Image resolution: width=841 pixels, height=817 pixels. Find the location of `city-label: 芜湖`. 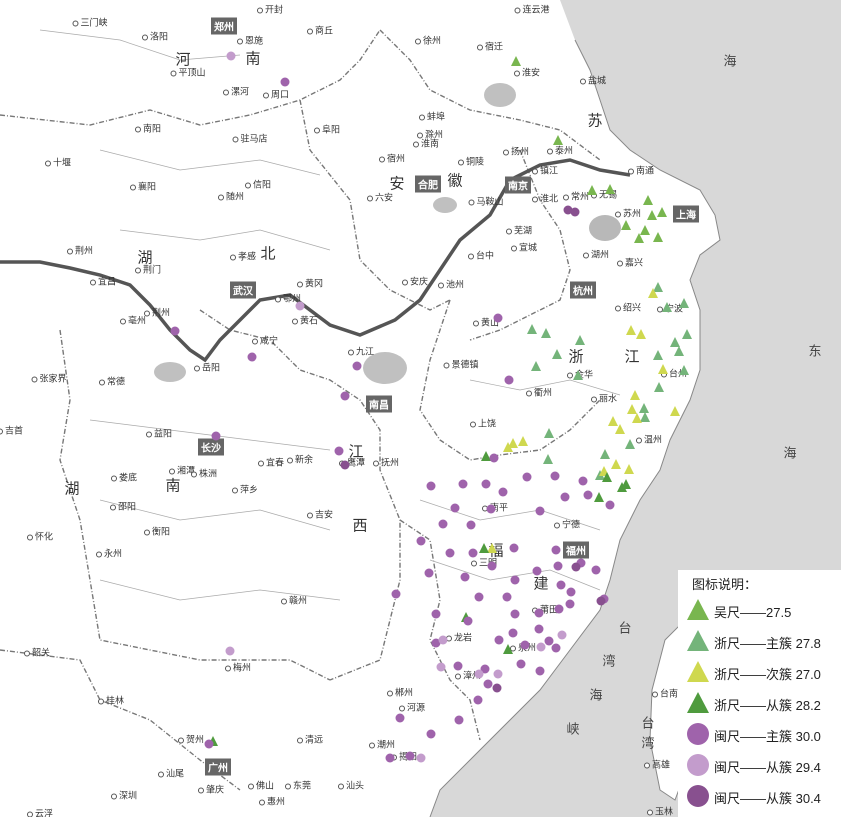

city-label: 芜湖 is located at coordinates (519, 230).